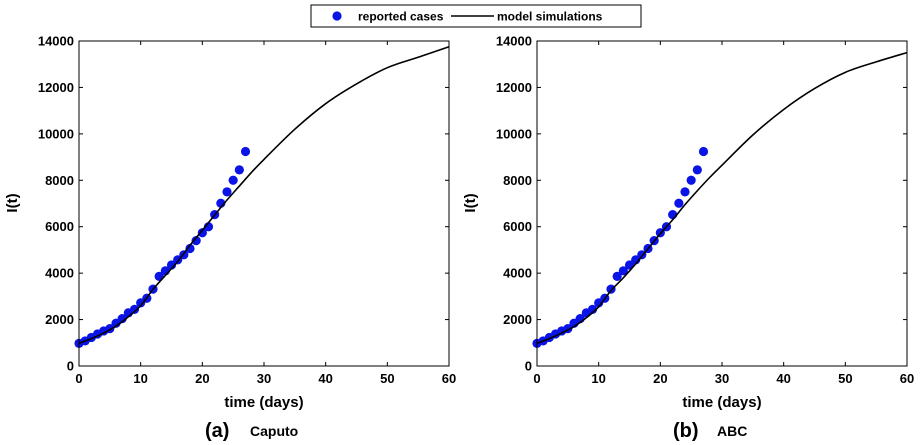  Describe the element at coordinates (12, 202) in the screenshot. I see `y-axis-label-a: I(t)` at that location.